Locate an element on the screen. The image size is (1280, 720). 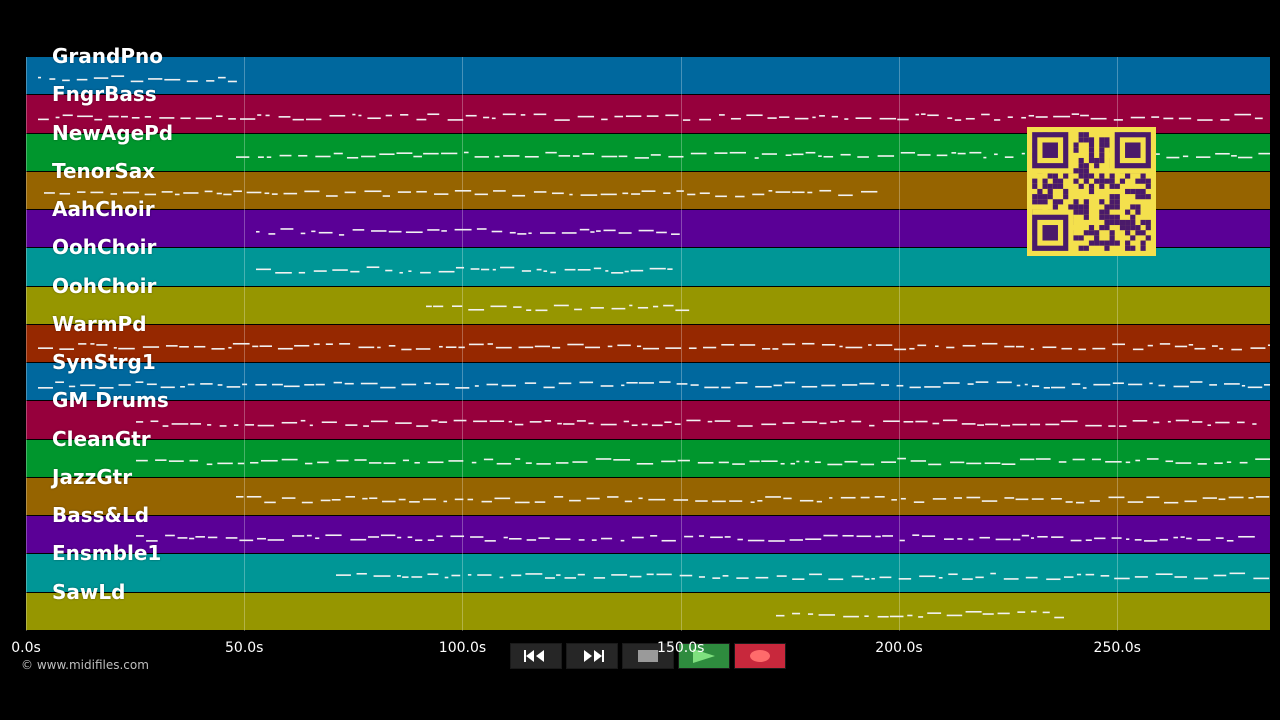
record-button is located at coordinates (760, 656).